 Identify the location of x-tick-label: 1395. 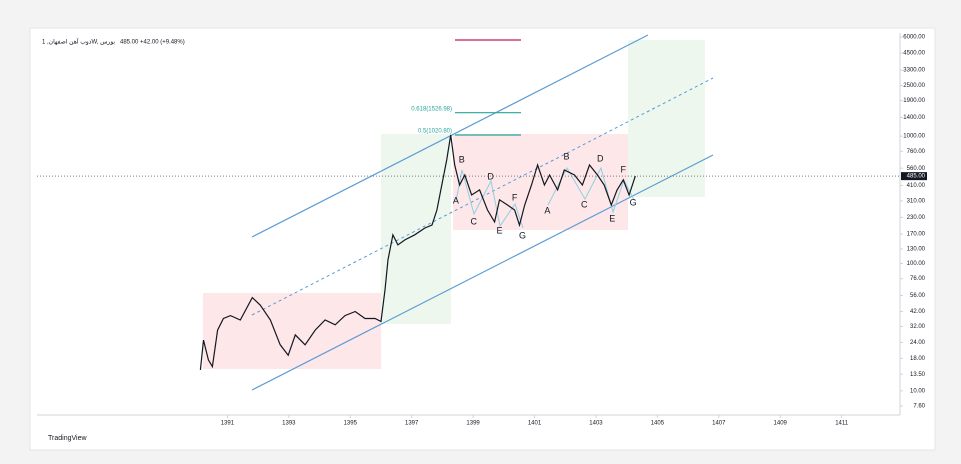
(351, 424).